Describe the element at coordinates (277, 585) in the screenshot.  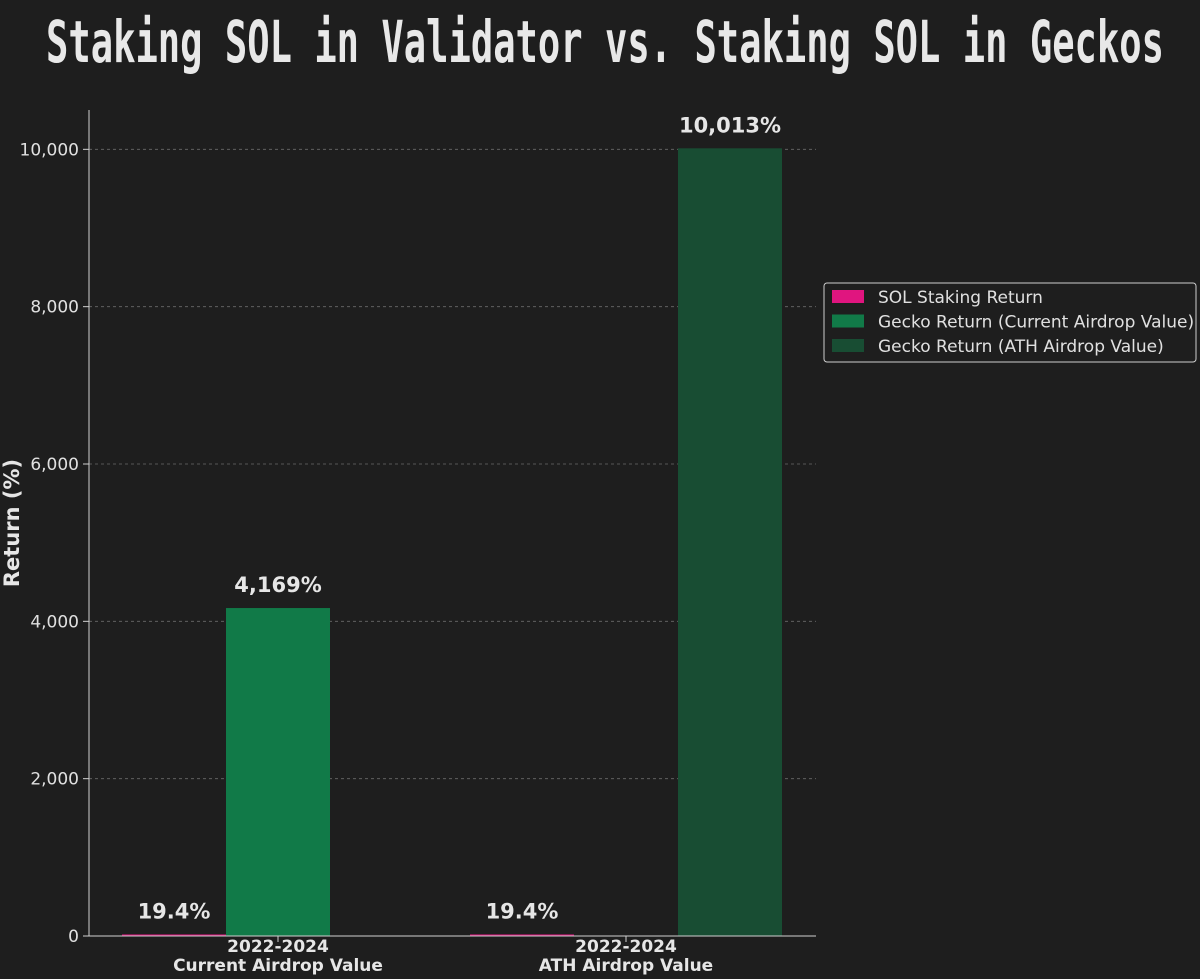
I see `data-label: 4,169%` at that location.